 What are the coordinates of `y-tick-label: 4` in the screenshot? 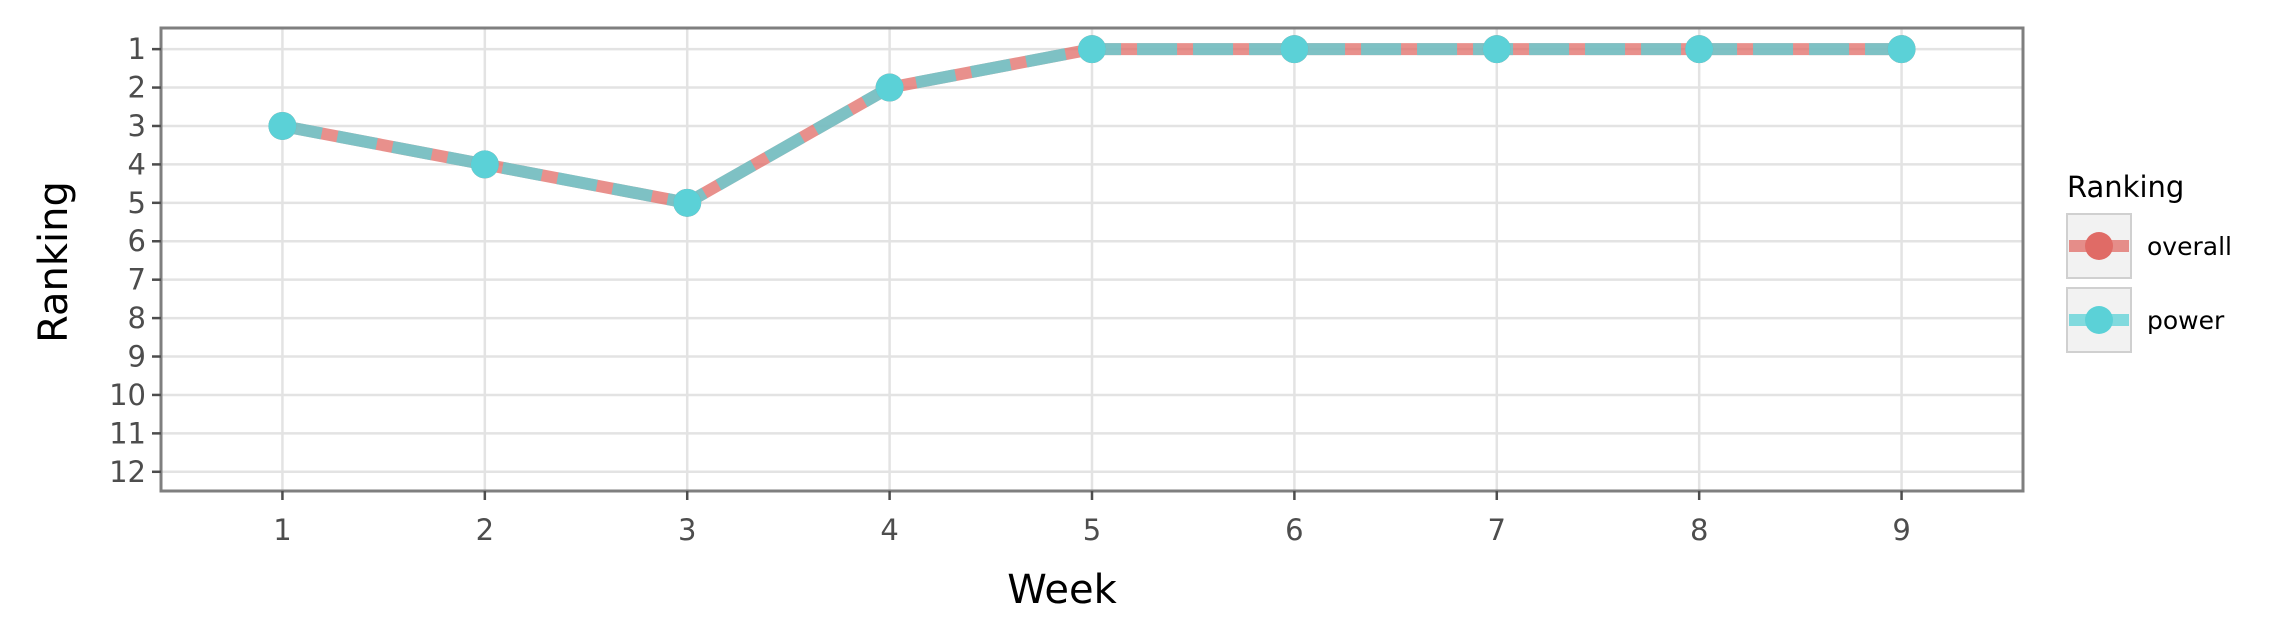 It's located at (137, 164).